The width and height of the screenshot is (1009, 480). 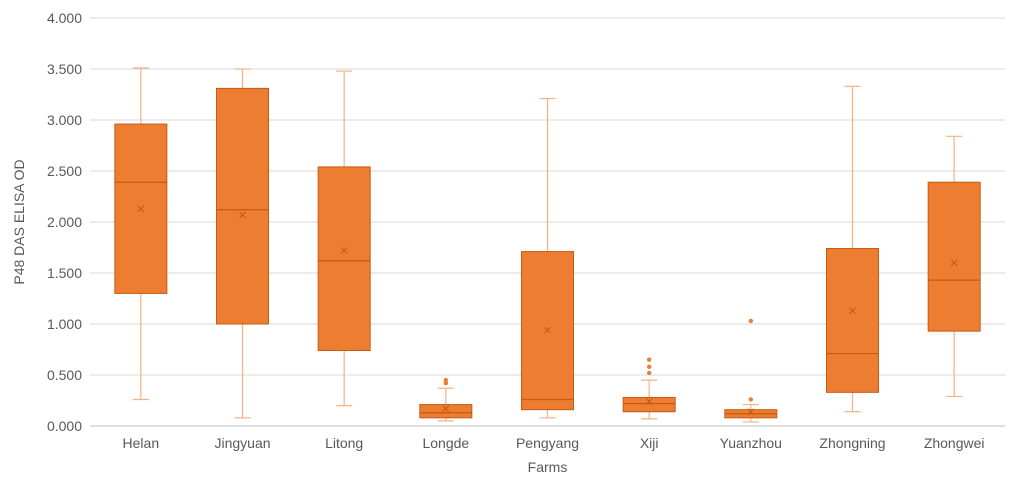 What do you see at coordinates (446, 399) in the screenshot?
I see `box-longde` at bounding box center [446, 399].